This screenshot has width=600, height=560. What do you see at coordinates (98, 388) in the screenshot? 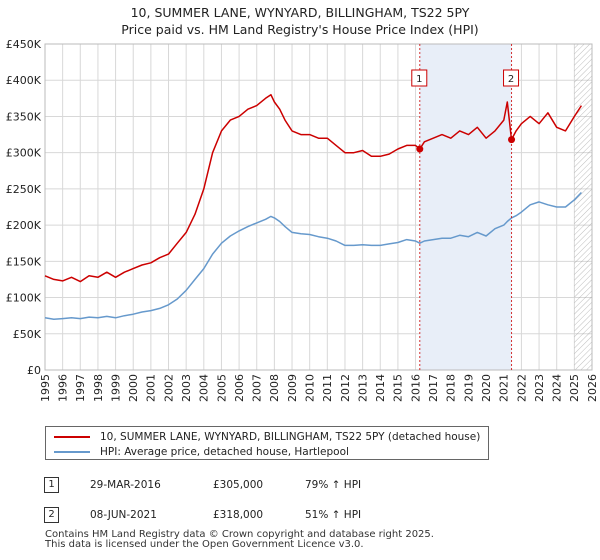
I see `x-tick-label: 1998` at bounding box center [98, 388].